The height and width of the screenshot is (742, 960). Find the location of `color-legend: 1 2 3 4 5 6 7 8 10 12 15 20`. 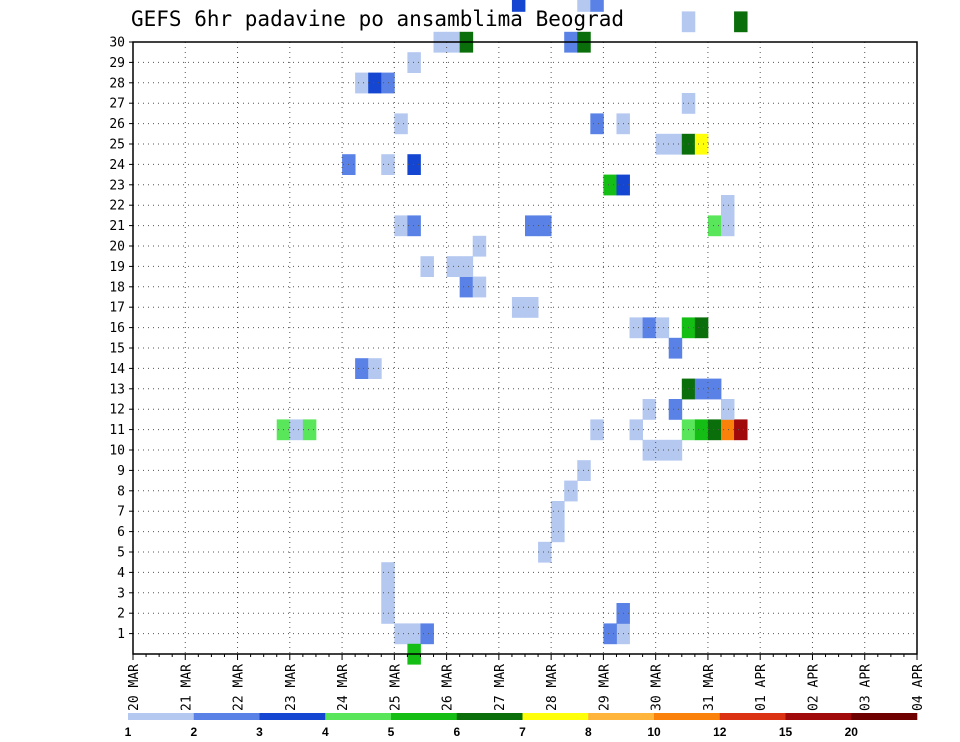

color-legend: 1 2 3 4 5 6 7 8 10 12 15 20 is located at coordinates (521, 726).